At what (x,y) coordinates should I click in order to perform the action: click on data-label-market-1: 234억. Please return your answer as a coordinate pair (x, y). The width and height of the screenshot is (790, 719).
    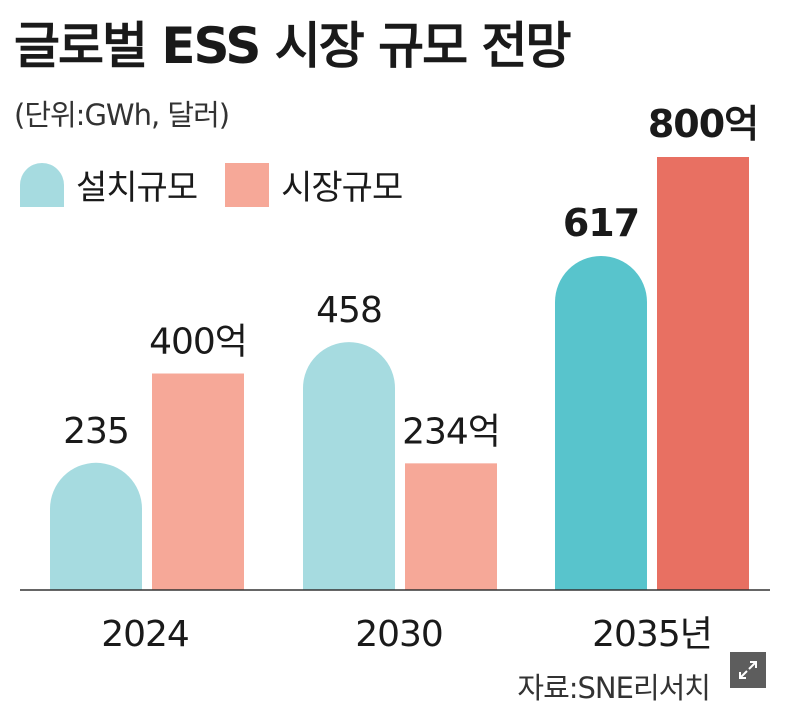
    Looking at the image, I should click on (451, 431).